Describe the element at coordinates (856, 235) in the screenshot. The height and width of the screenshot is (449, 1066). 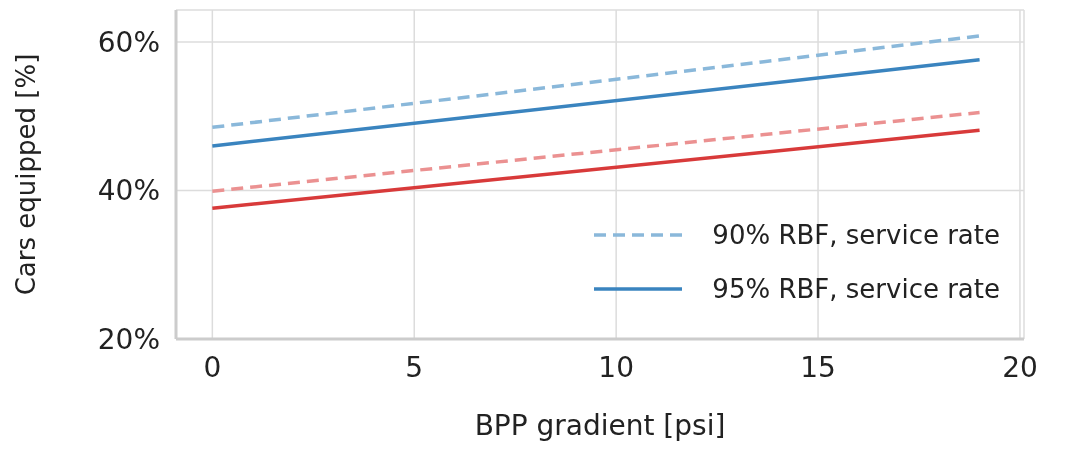
I see `legend-label: 90% RBF, service rate` at that location.